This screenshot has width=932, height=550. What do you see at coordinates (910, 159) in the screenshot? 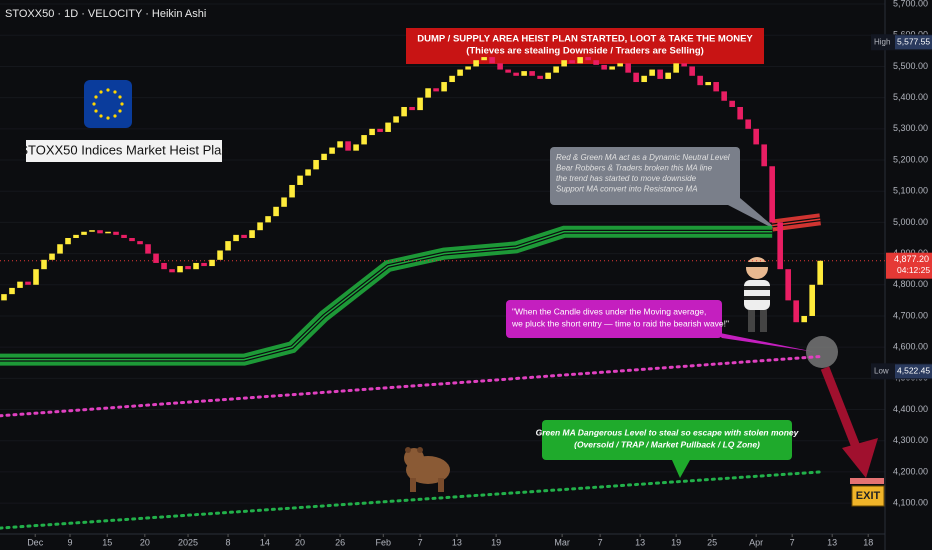
I see `y-tick-label: 5,200.00` at bounding box center [910, 159].